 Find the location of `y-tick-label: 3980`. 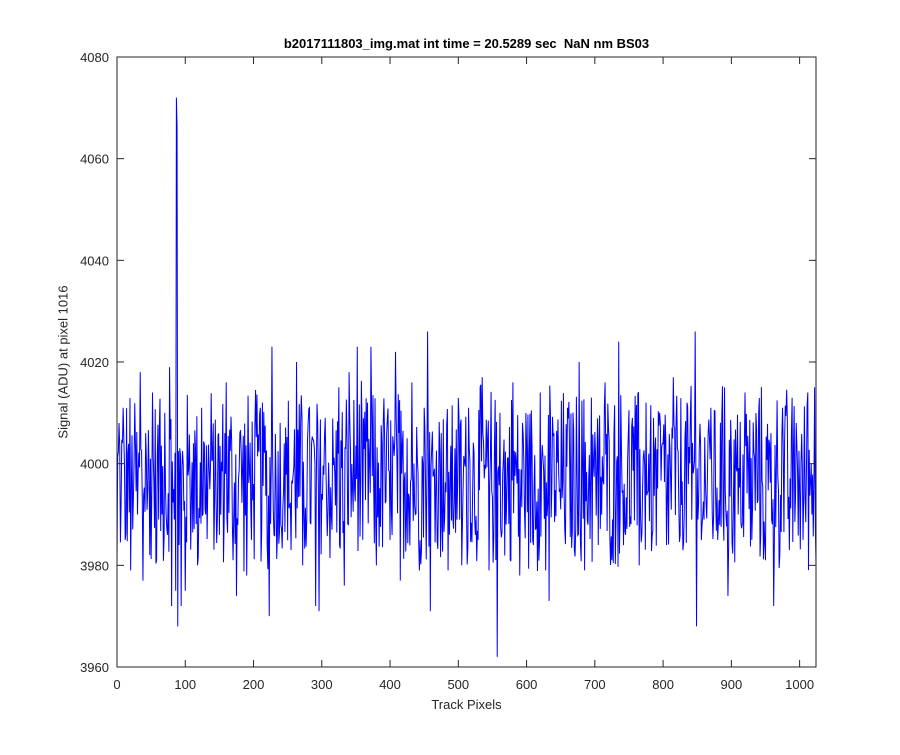

y-tick-label: 3980 is located at coordinates (94, 565).